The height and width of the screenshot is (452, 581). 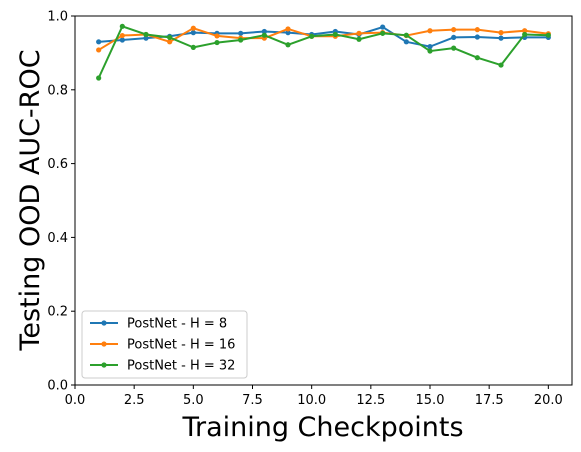 What do you see at coordinates (322, 427) in the screenshot?
I see `x-axis-title: Training Checkpoints` at bounding box center [322, 427].